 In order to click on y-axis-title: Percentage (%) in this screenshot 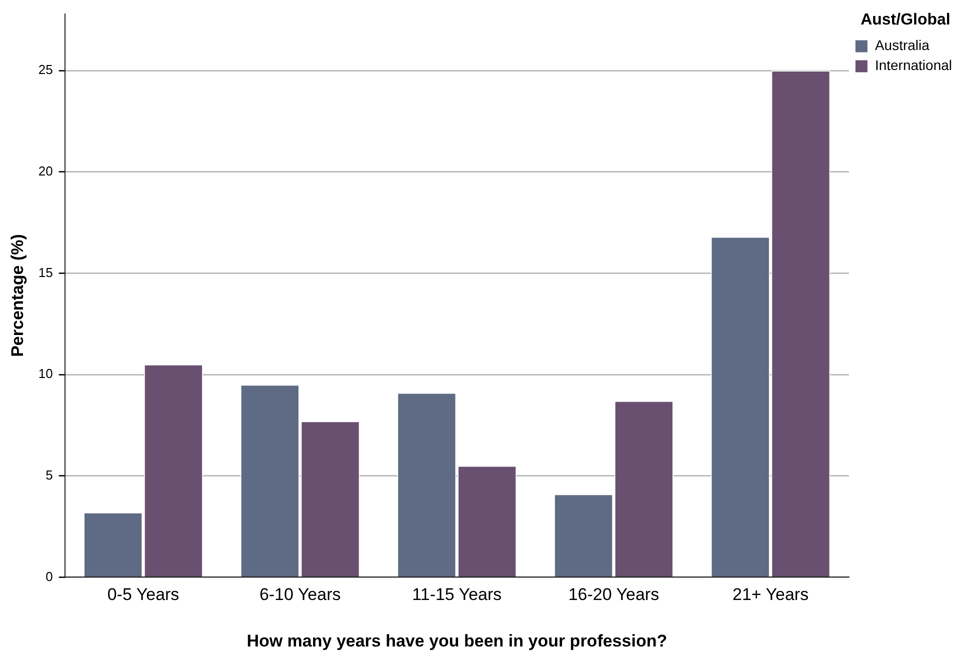, I will do `click(17, 295)`.